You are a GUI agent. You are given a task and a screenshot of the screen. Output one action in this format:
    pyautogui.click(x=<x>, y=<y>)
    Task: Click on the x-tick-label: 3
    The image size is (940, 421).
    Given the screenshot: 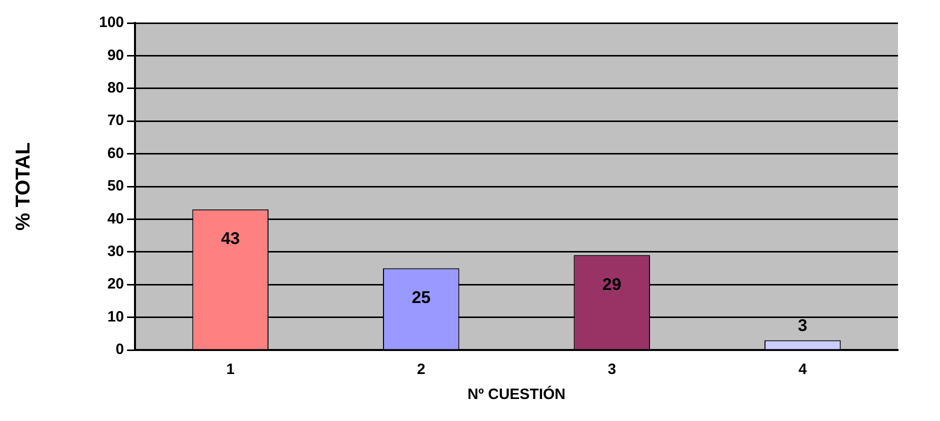 What is the action you would take?
    pyautogui.click(x=612, y=369)
    